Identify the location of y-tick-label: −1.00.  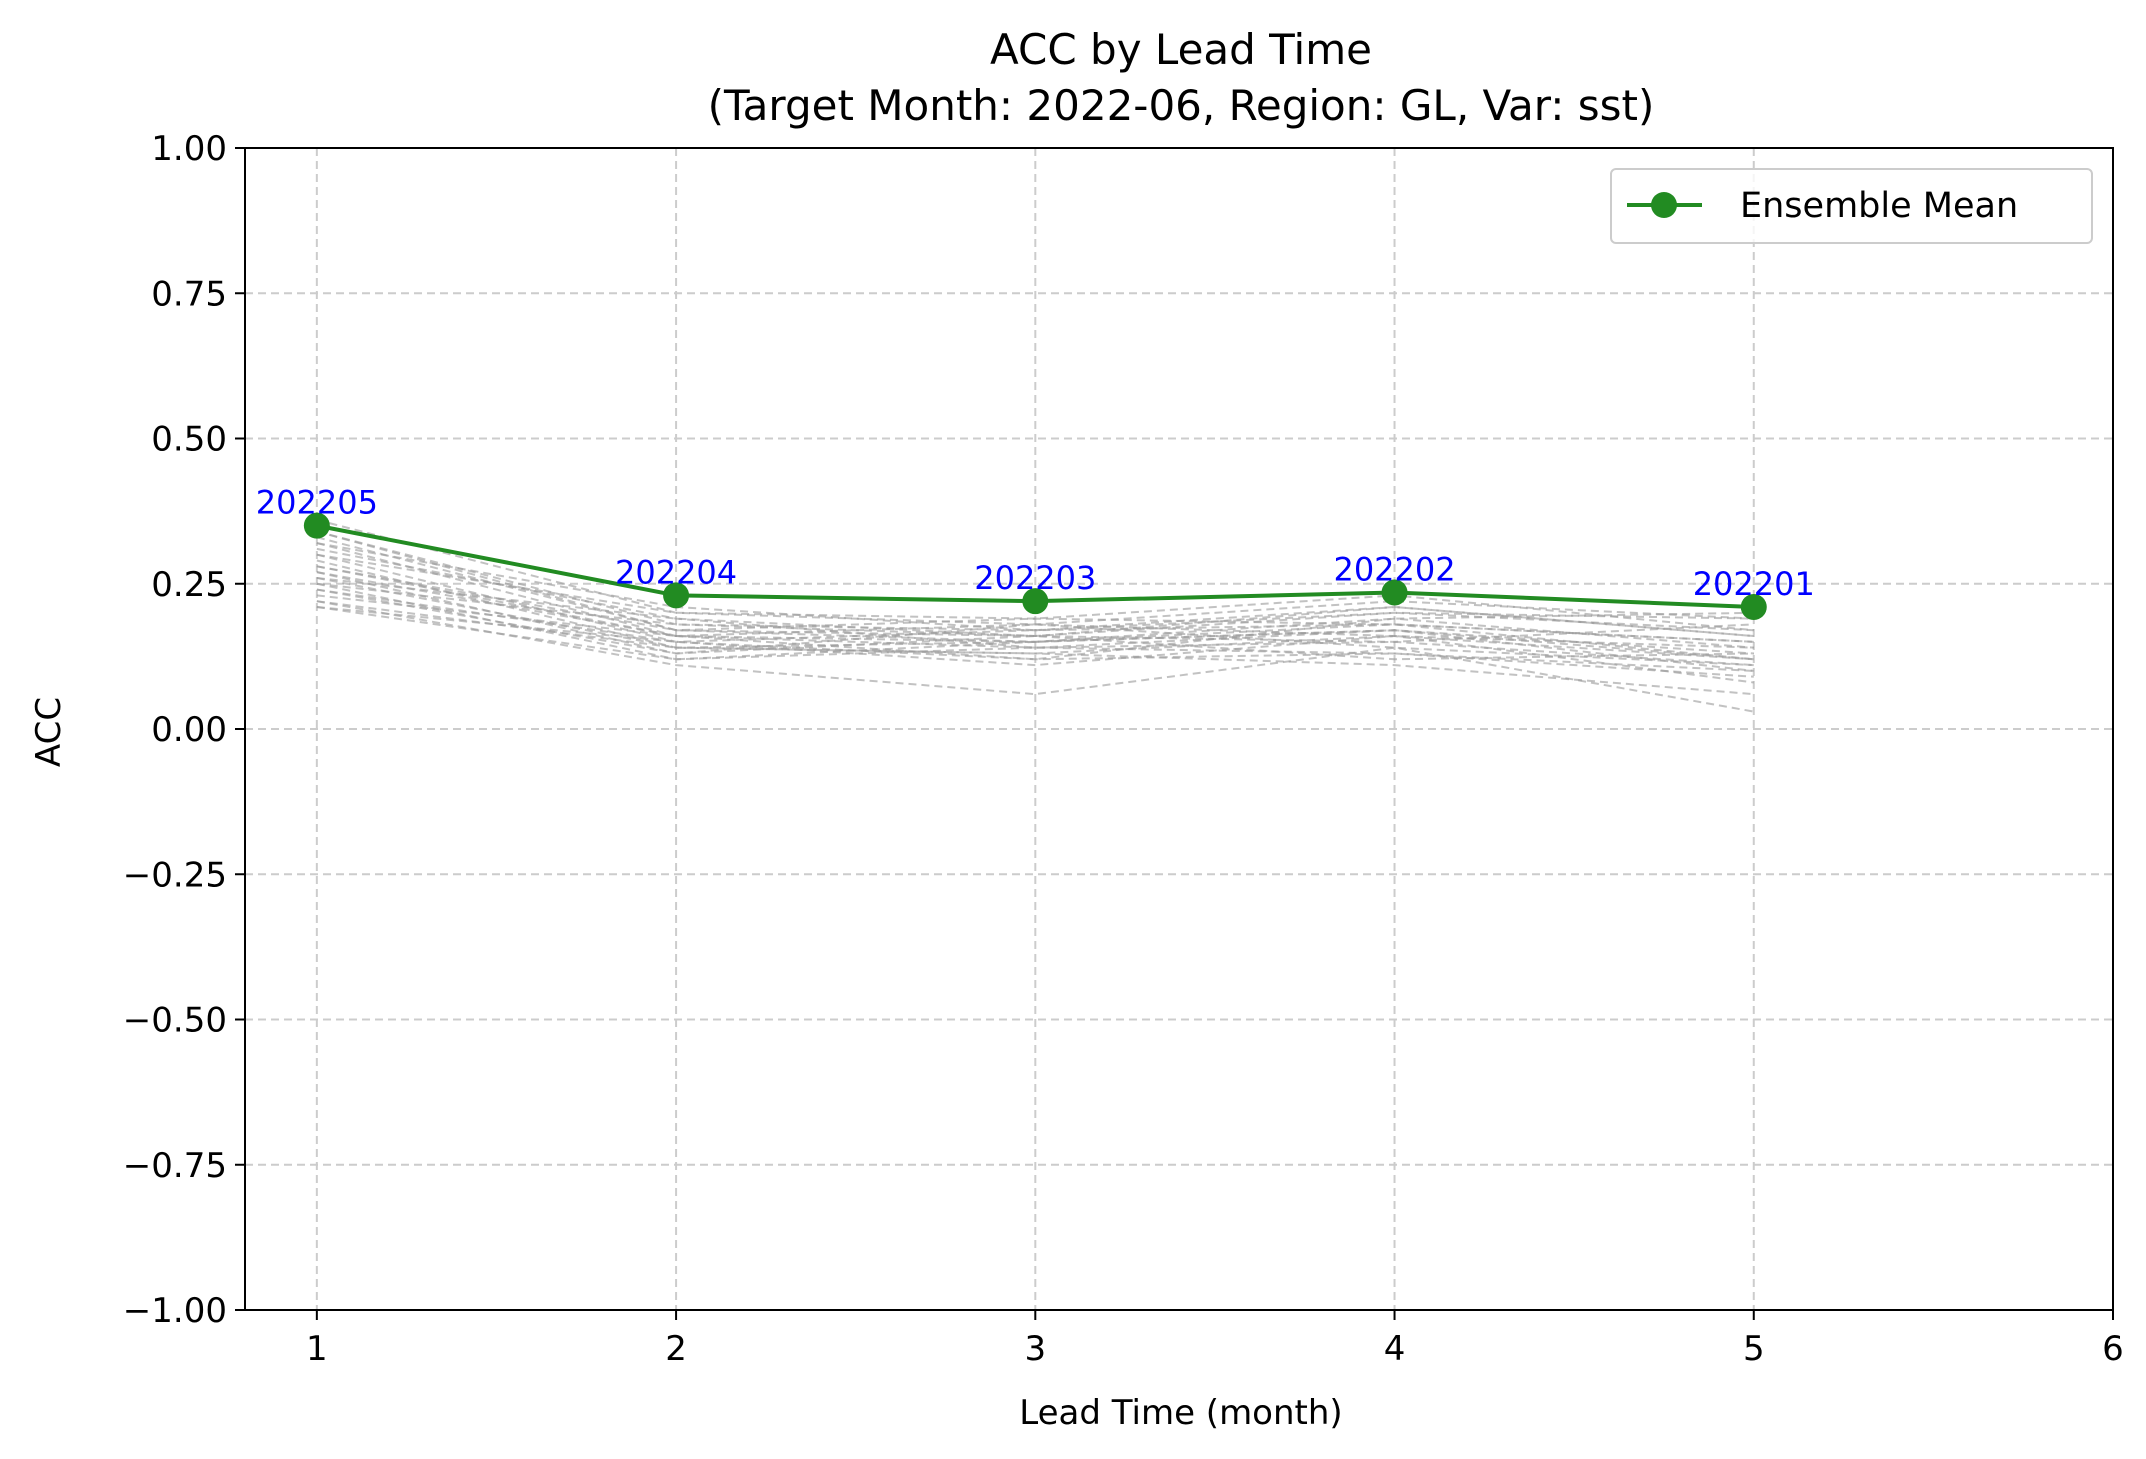
(175, 1311).